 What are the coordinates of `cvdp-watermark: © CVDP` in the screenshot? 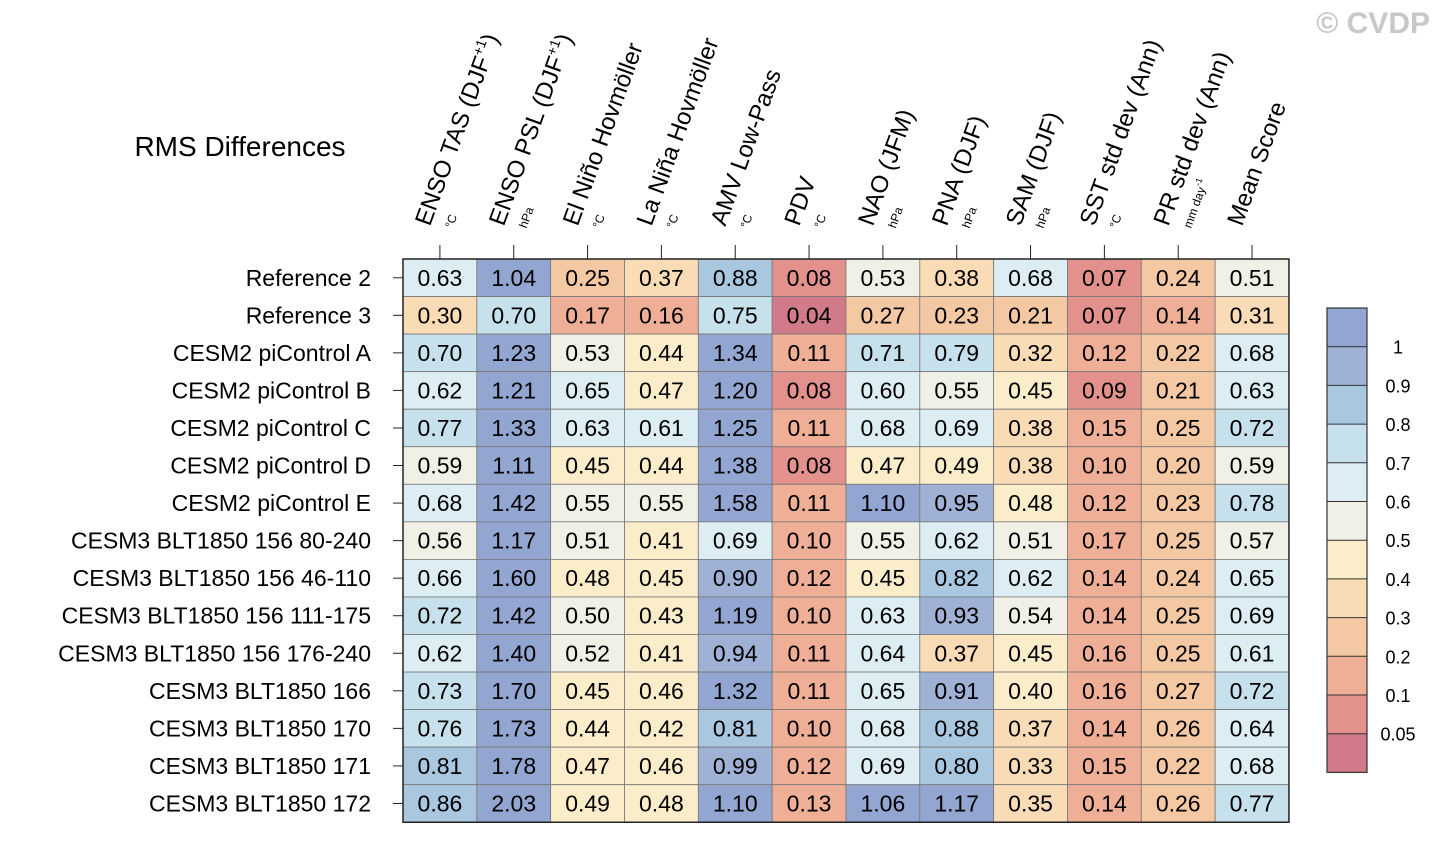 It's located at (1373, 23).